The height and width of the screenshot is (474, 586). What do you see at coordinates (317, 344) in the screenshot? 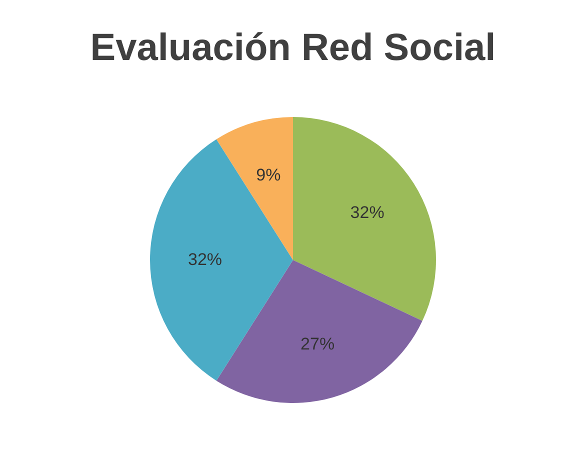
I see `data-label: 27%` at bounding box center [317, 344].